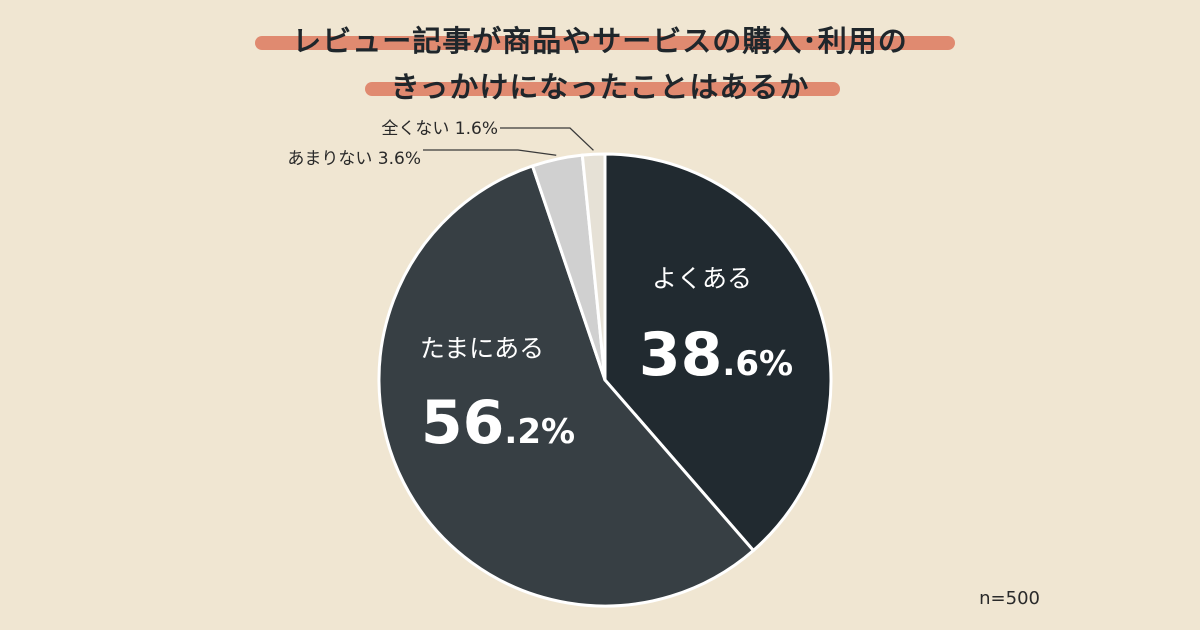 This screenshot has width=1200, height=630. Describe the element at coordinates (498, 423) in the screenshot. I see `slice-value-2: 56.2%` at that location.